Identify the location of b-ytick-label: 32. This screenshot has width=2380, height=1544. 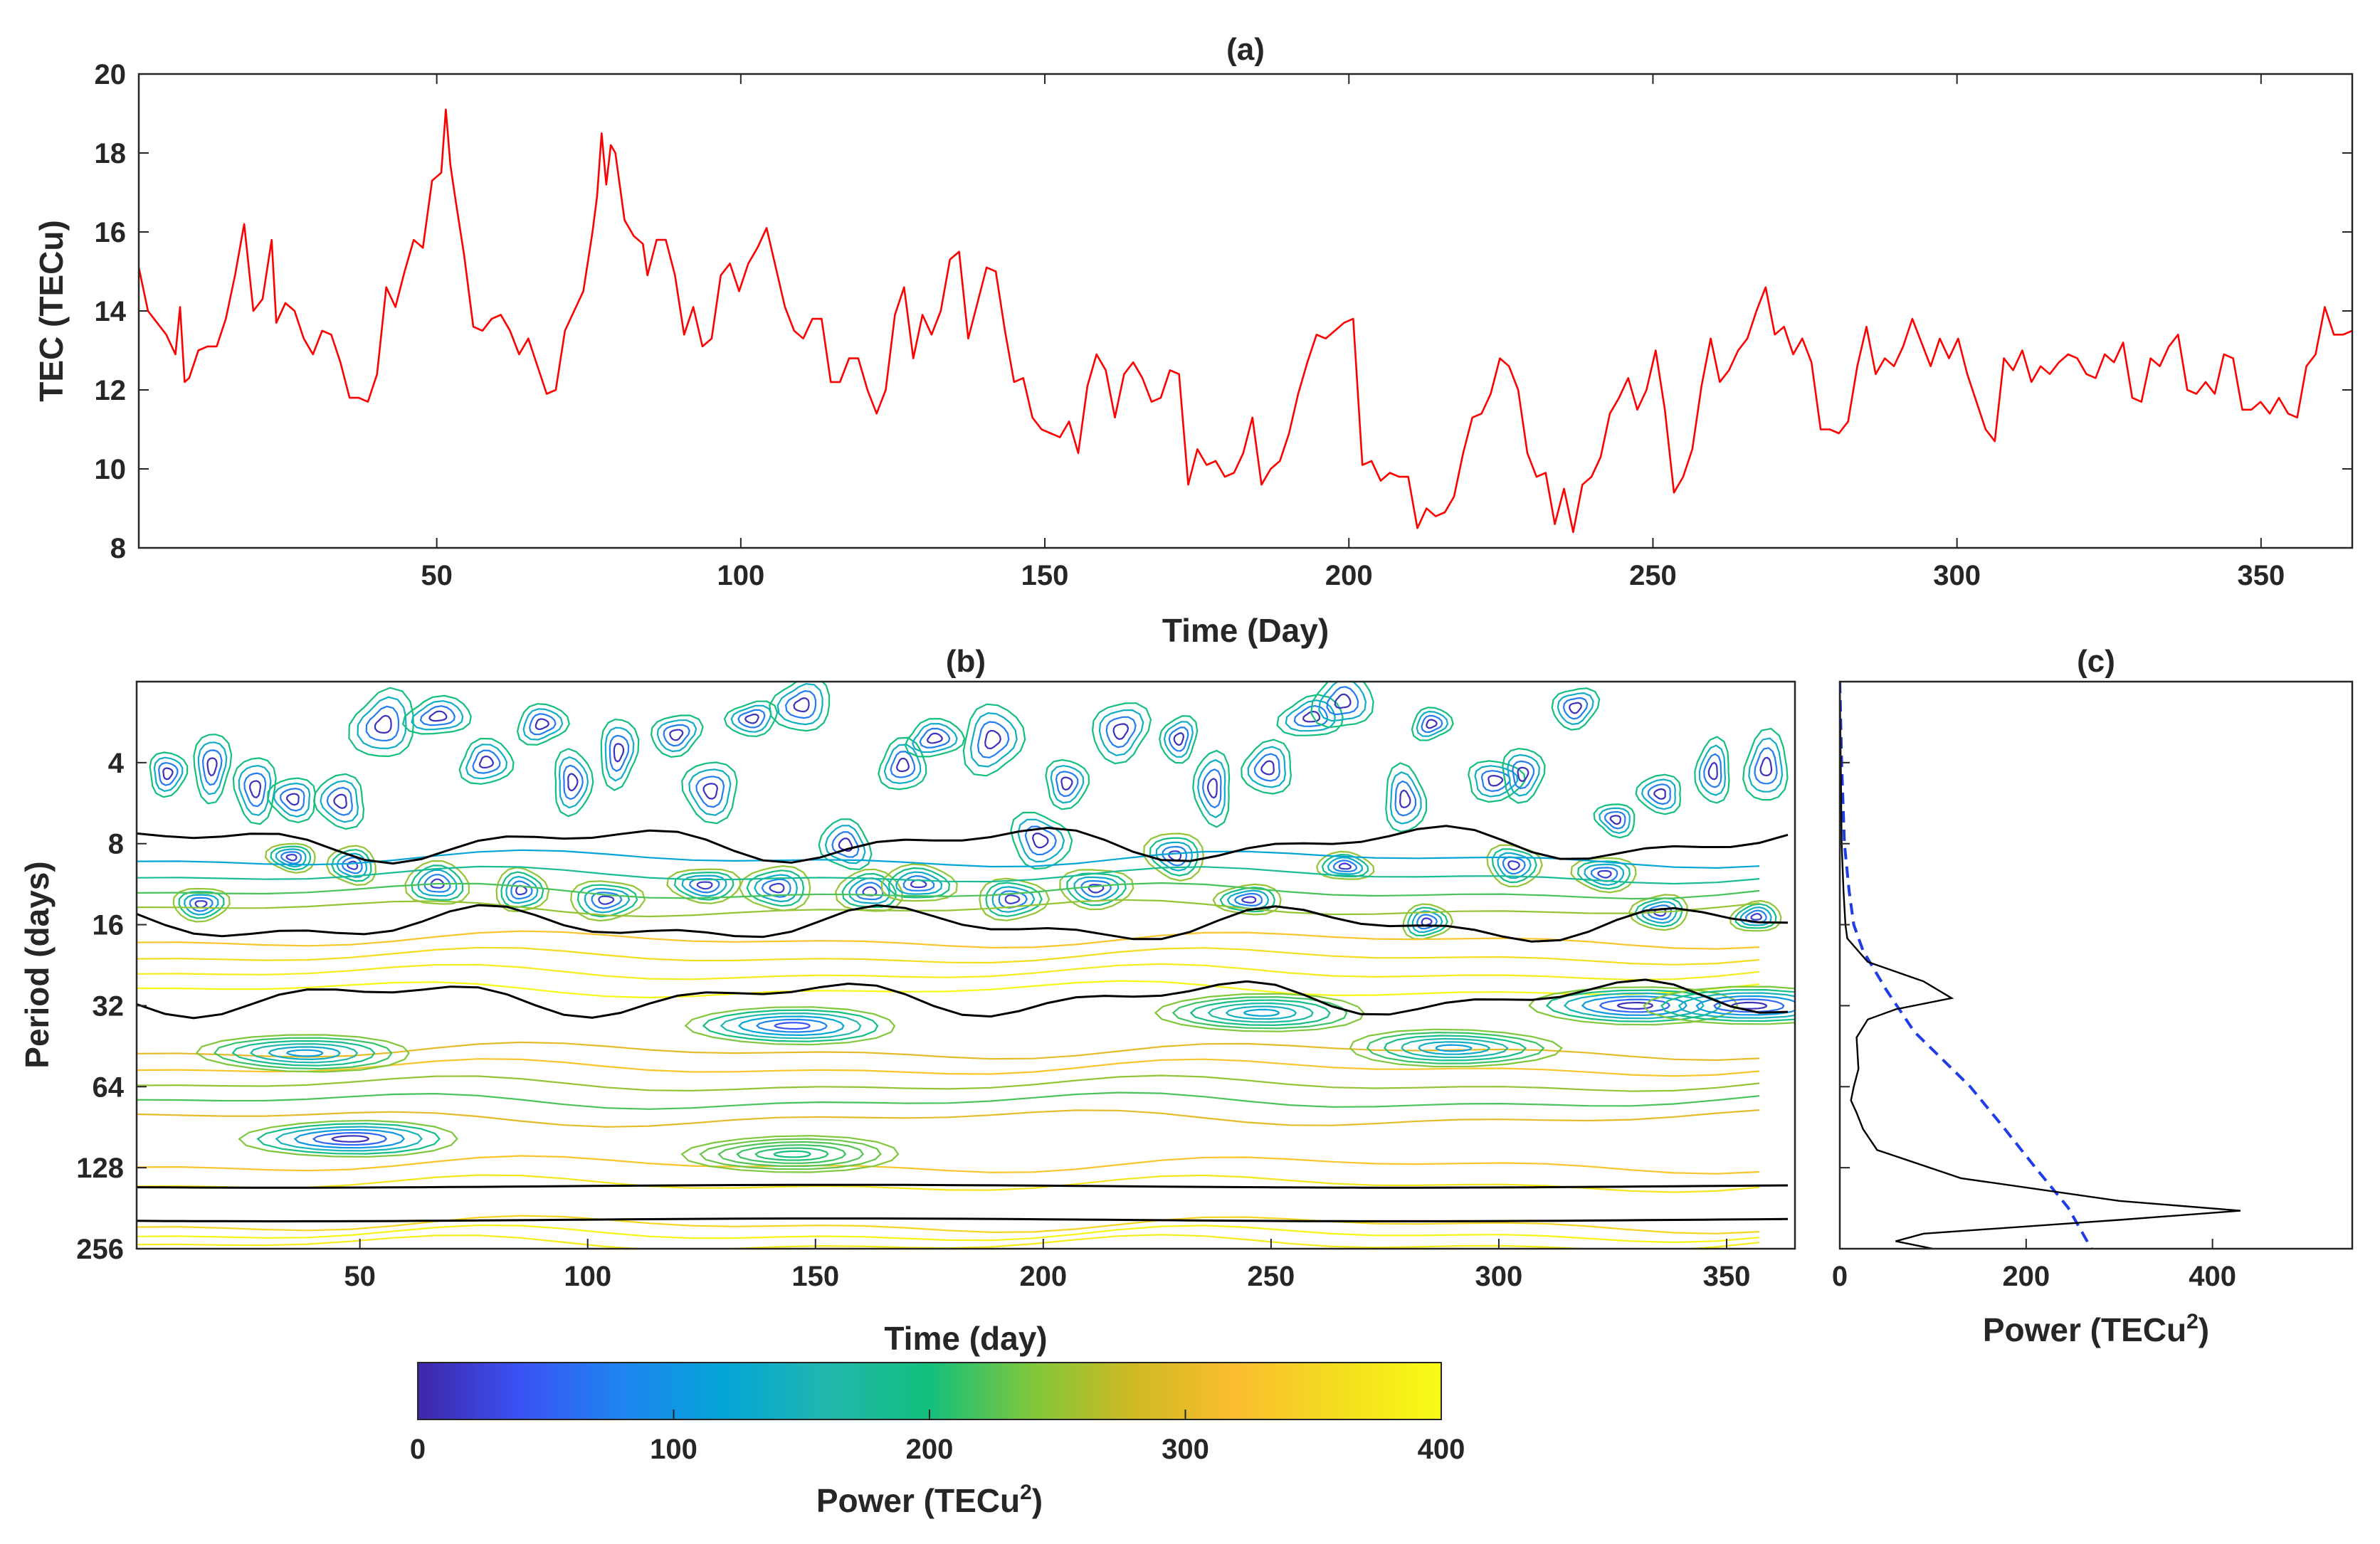
(109, 1006).